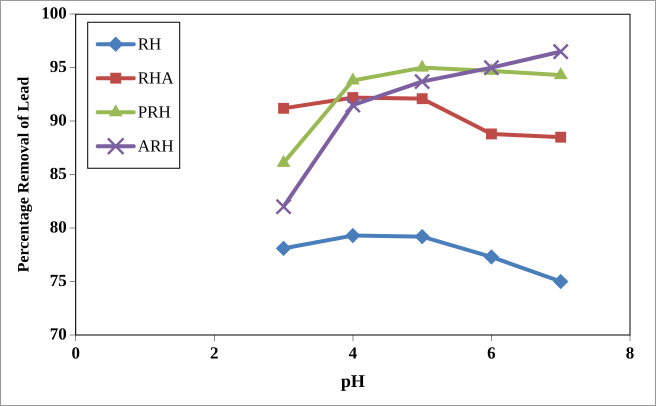 Image resolution: width=656 pixels, height=406 pixels. Describe the element at coordinates (156, 146) in the screenshot. I see `legend-label: ARH` at that location.